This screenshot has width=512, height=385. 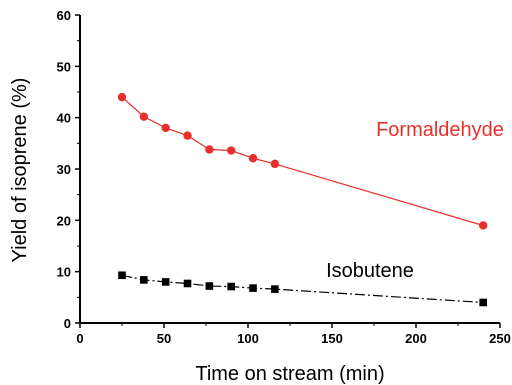 What do you see at coordinates (67, 323) in the screenshot?
I see `y-tick-label: 0` at bounding box center [67, 323].